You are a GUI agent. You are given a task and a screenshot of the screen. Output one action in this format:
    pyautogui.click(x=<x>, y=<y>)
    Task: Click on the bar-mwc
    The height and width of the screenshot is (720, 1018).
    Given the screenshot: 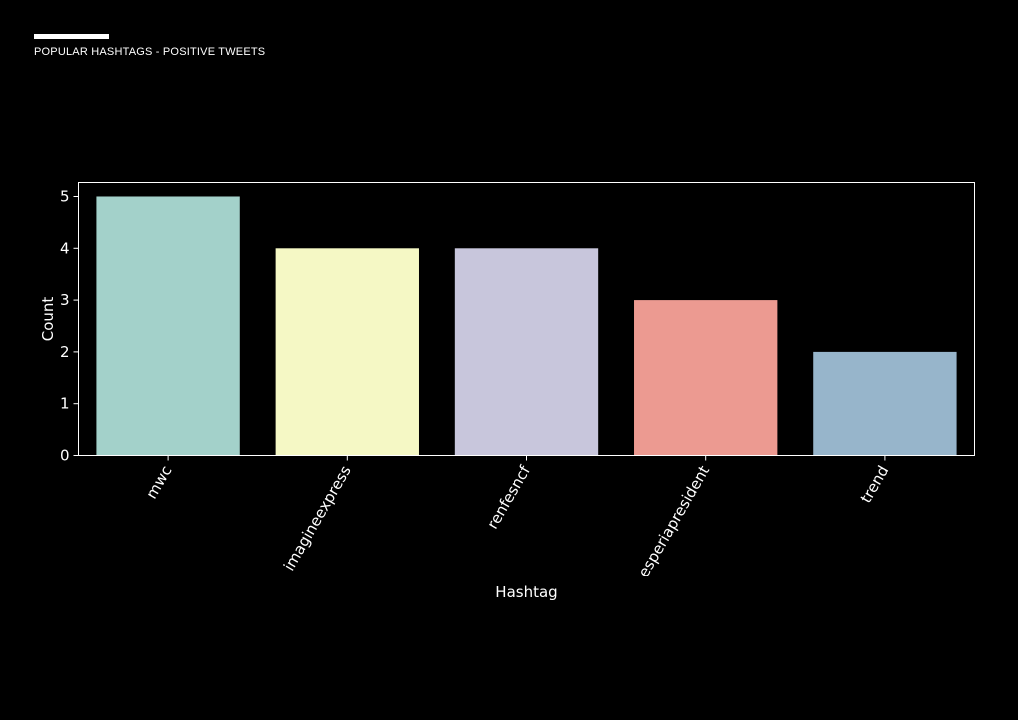 What is the action you would take?
    pyautogui.click(x=168, y=326)
    